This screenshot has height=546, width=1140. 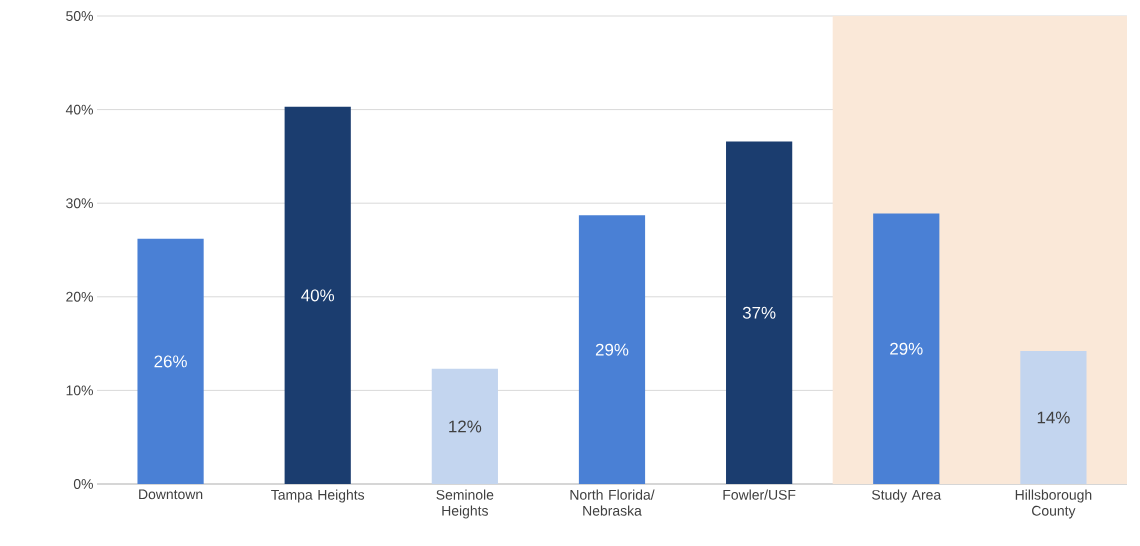 What do you see at coordinates (79, 109) in the screenshot?
I see `y-tick-label: 40%` at bounding box center [79, 109].